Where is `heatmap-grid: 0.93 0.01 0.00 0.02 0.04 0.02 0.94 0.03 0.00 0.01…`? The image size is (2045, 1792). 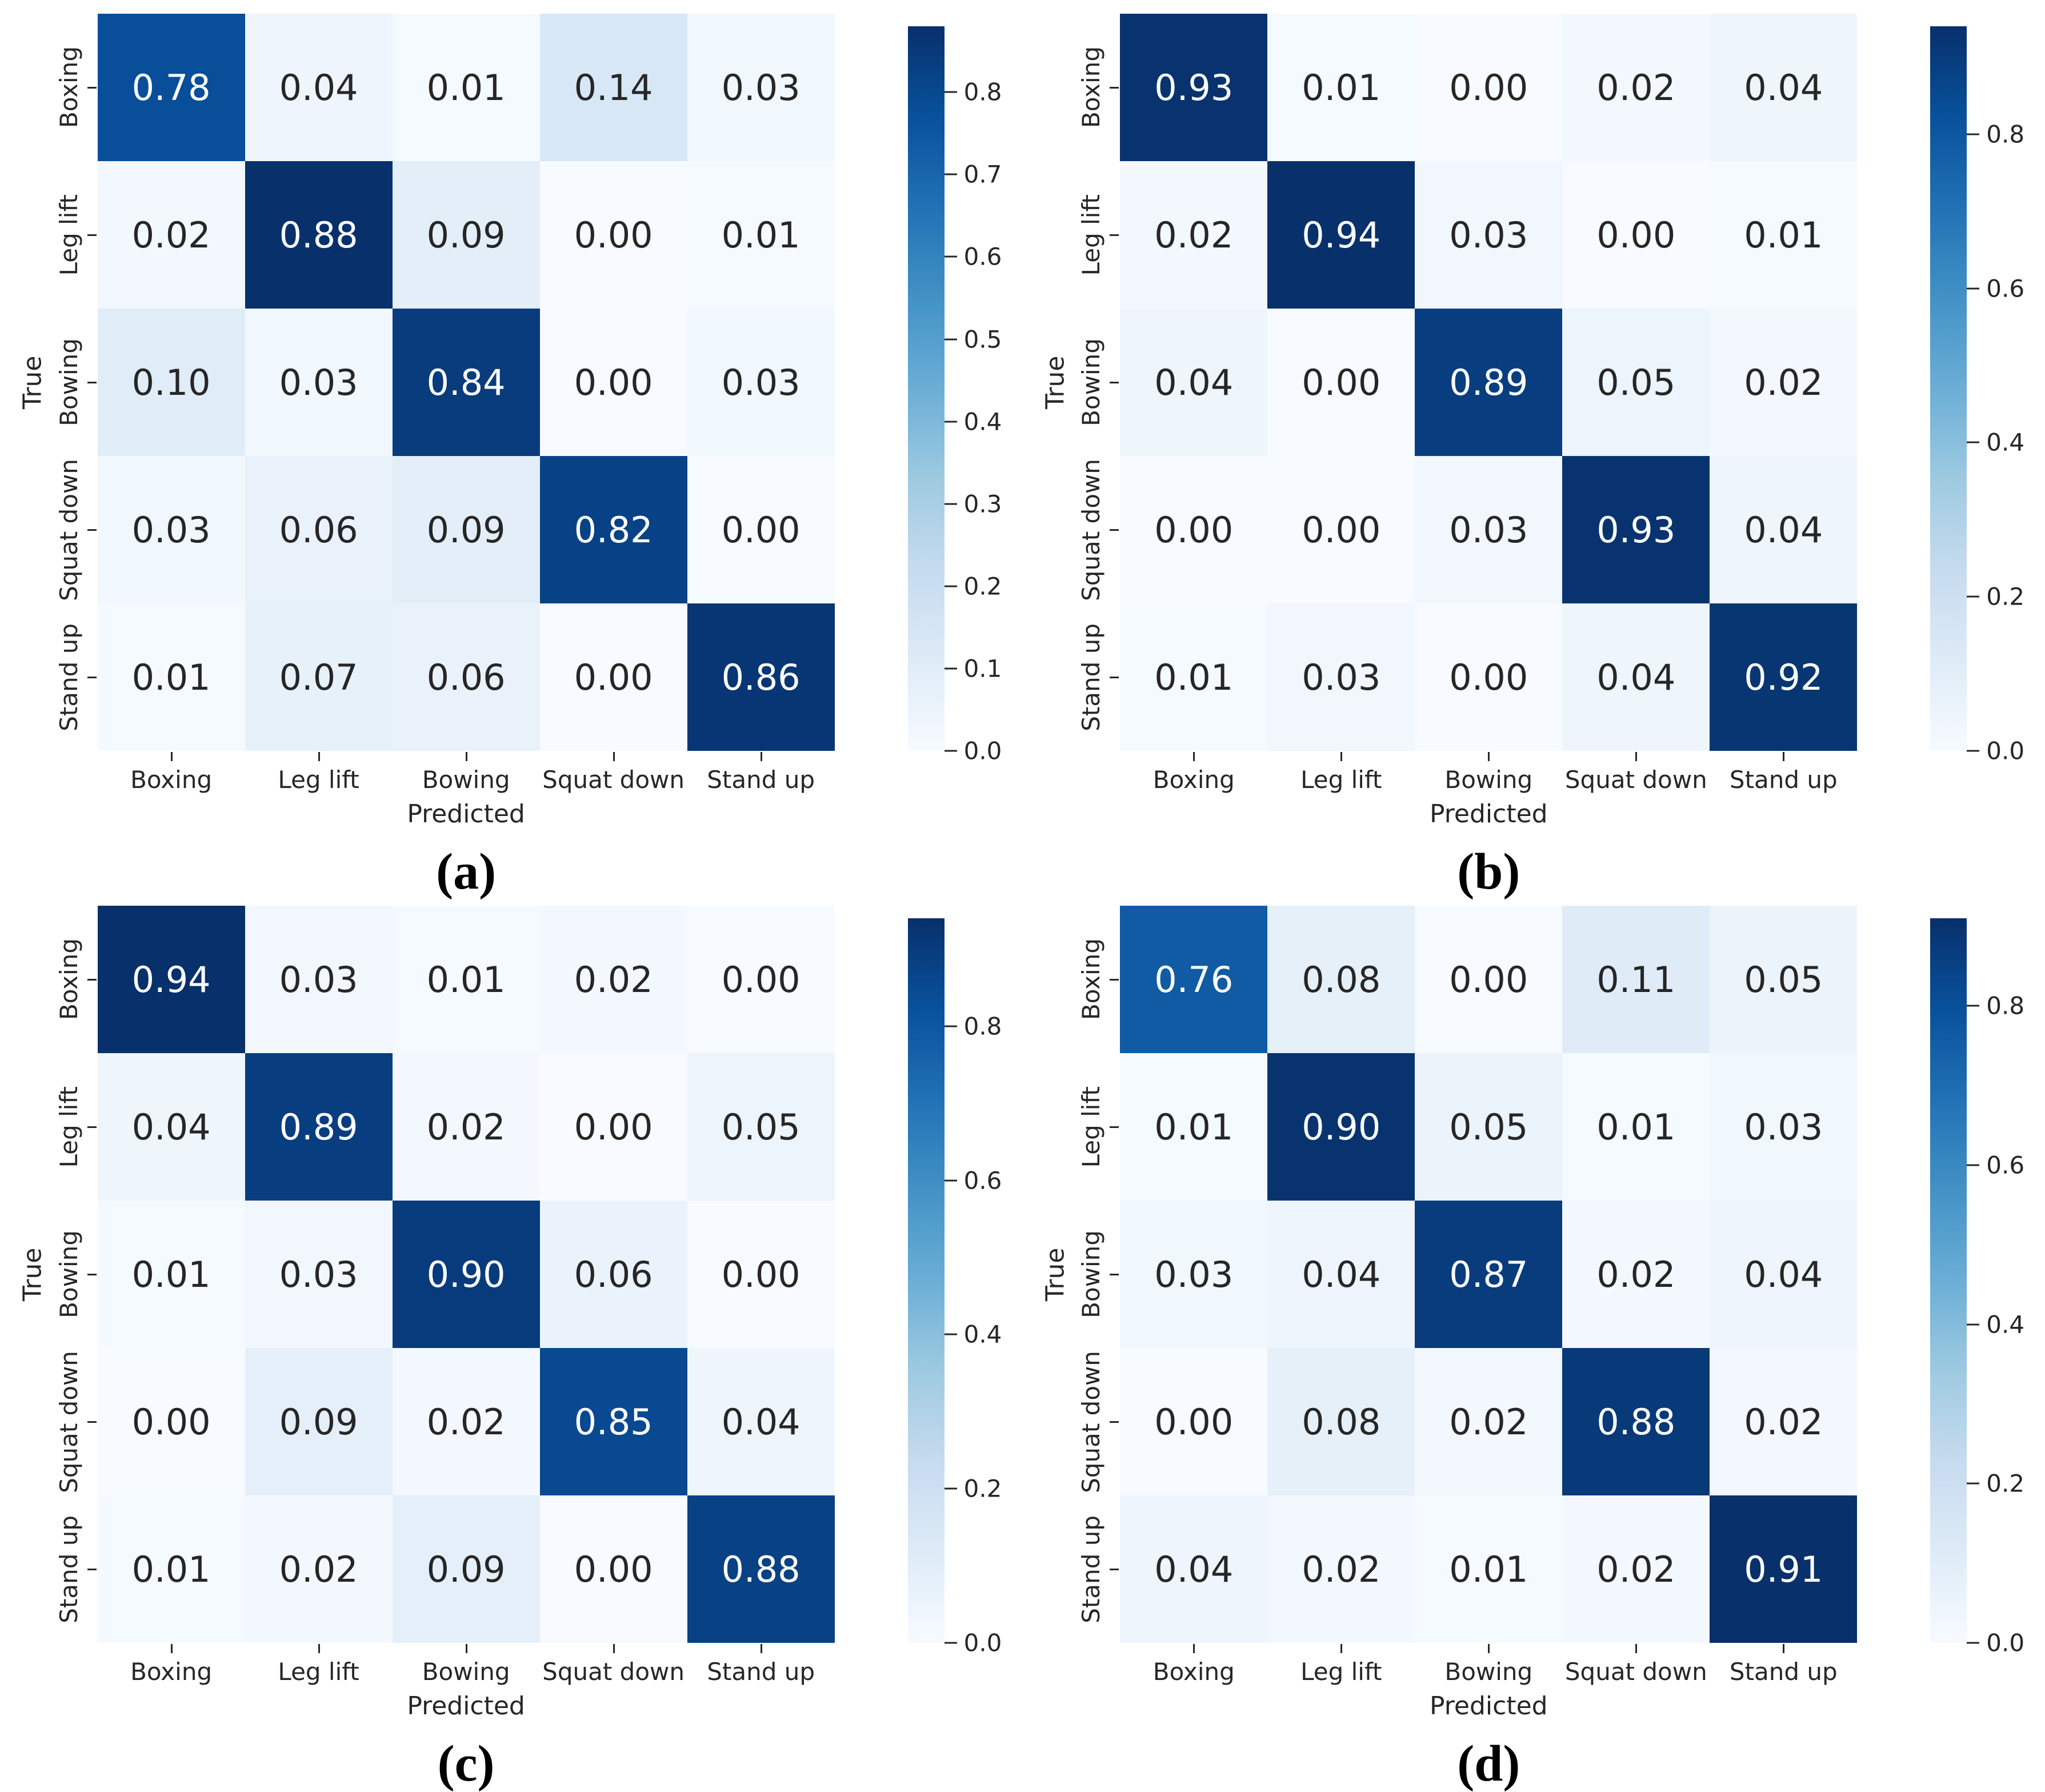
heatmap-grid: 0.93 0.01 0.00 0.02 0.04 0.02 0.94 0.03 0.00 0.01… is located at coordinates (1489, 382).